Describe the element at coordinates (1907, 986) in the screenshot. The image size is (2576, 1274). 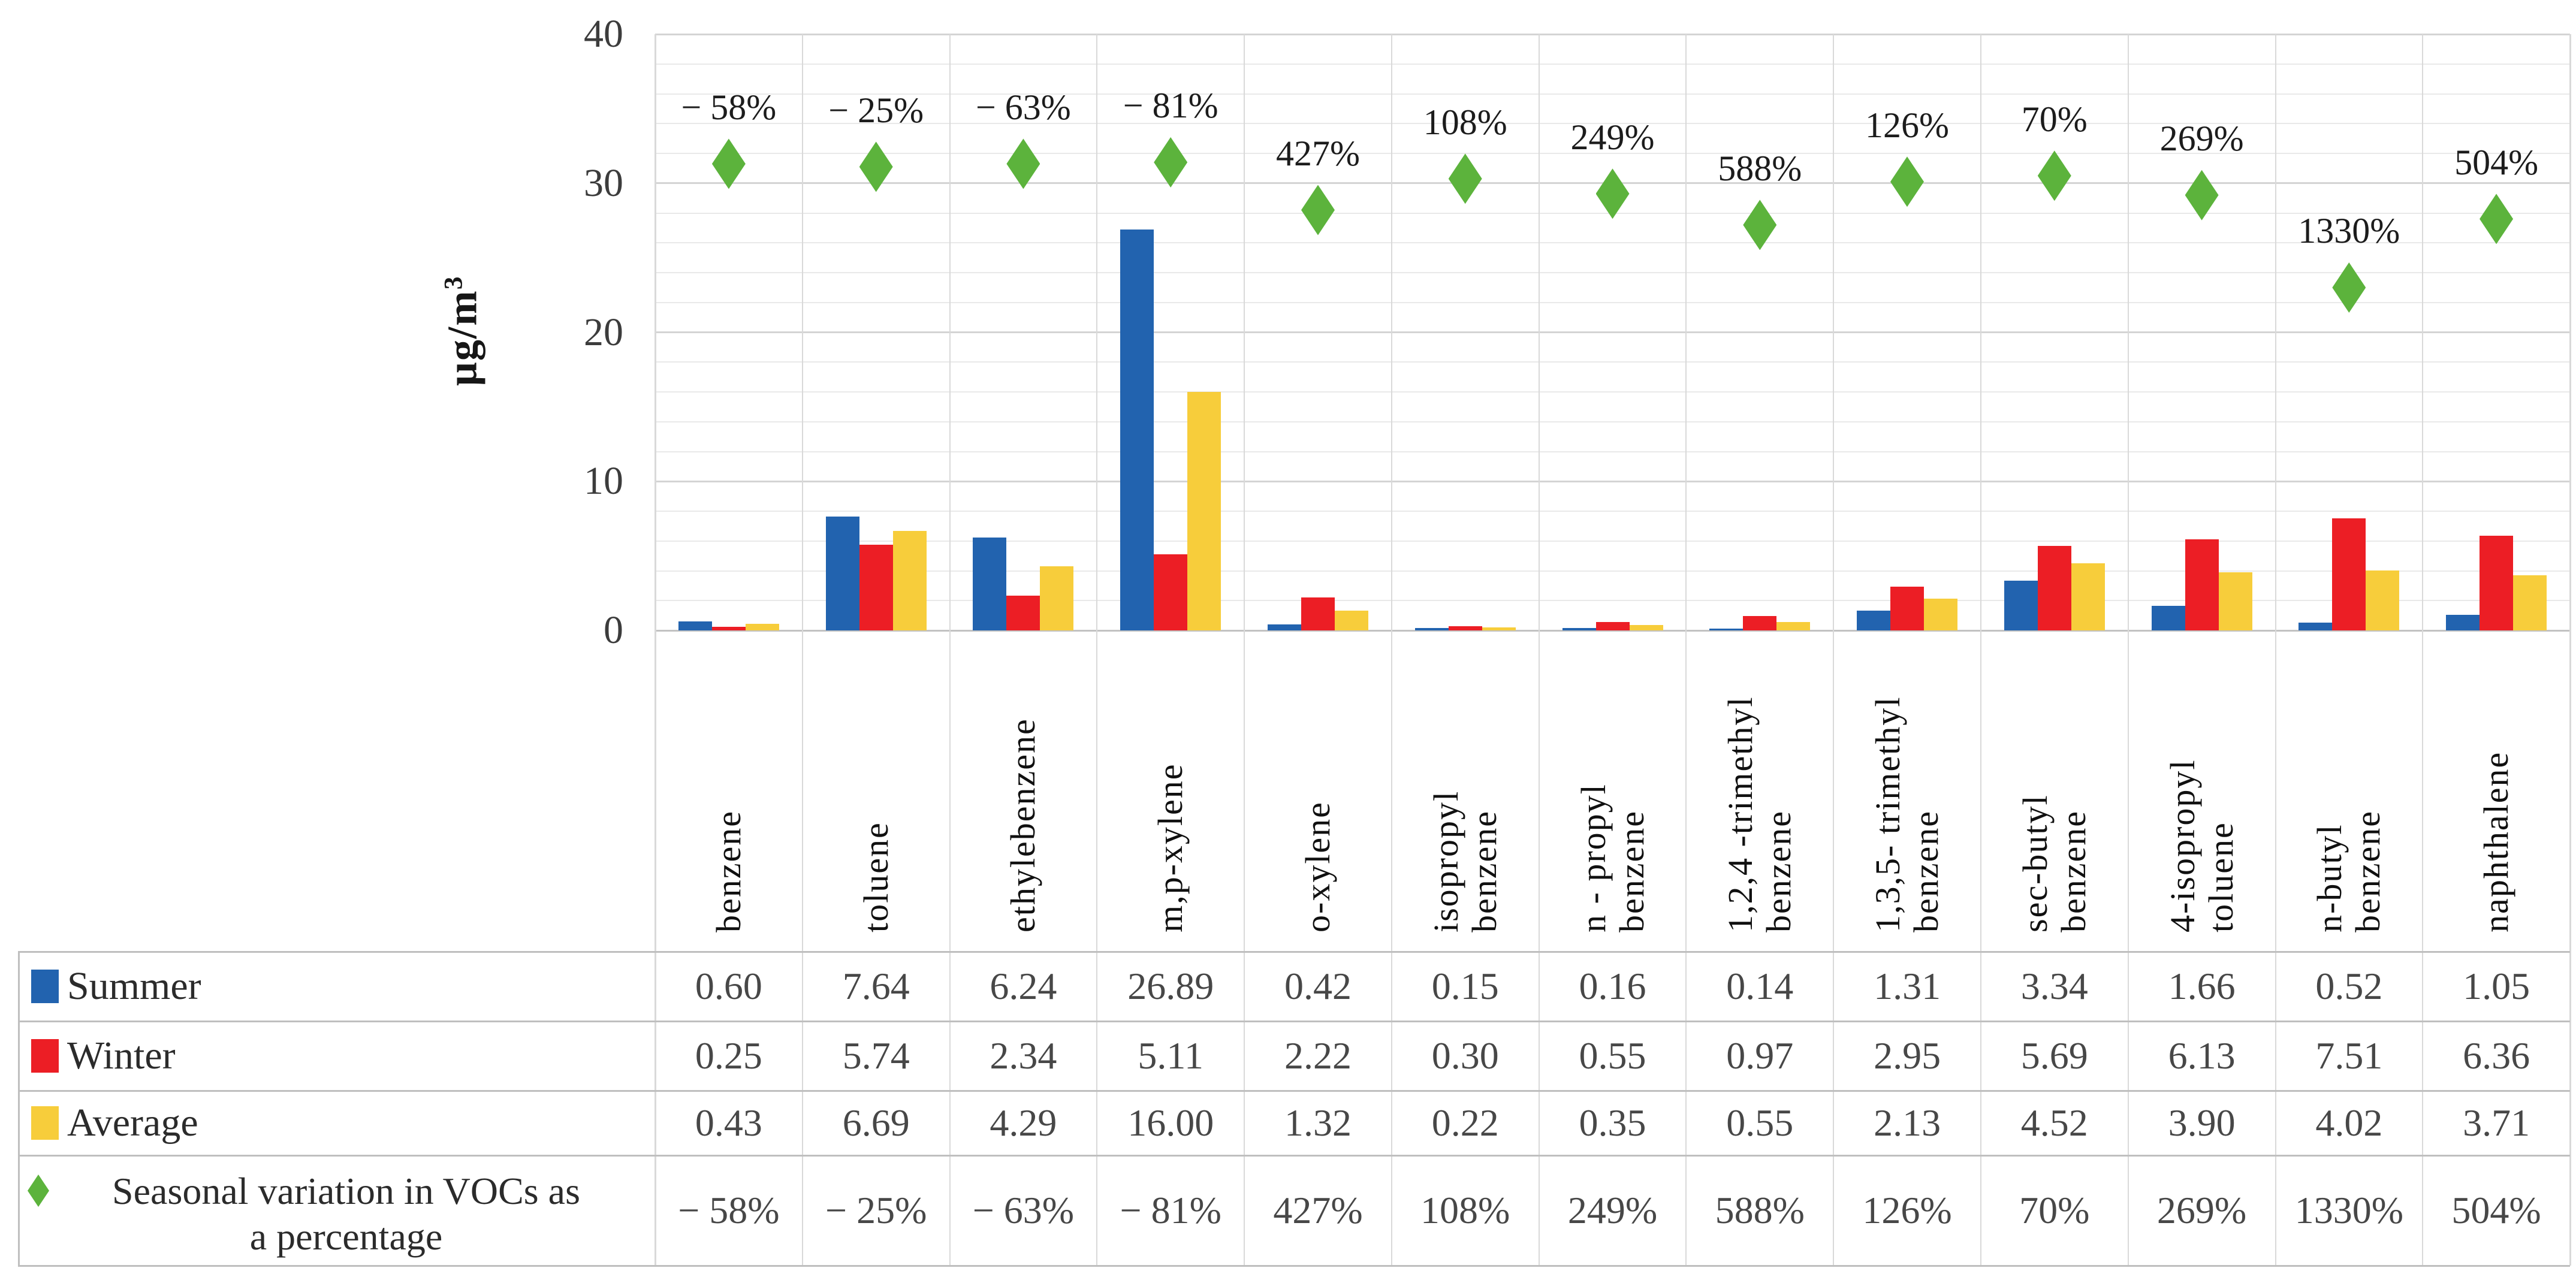
I see `table-cell: 1.31` at that location.